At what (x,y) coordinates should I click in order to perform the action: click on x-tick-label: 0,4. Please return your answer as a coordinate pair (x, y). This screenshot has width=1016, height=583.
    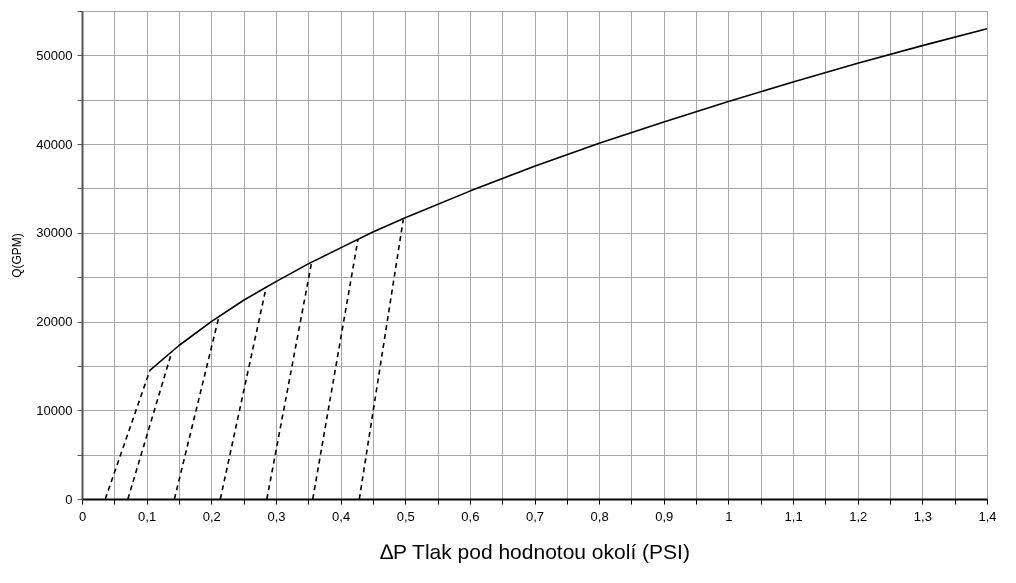
    Looking at the image, I should click on (341, 516).